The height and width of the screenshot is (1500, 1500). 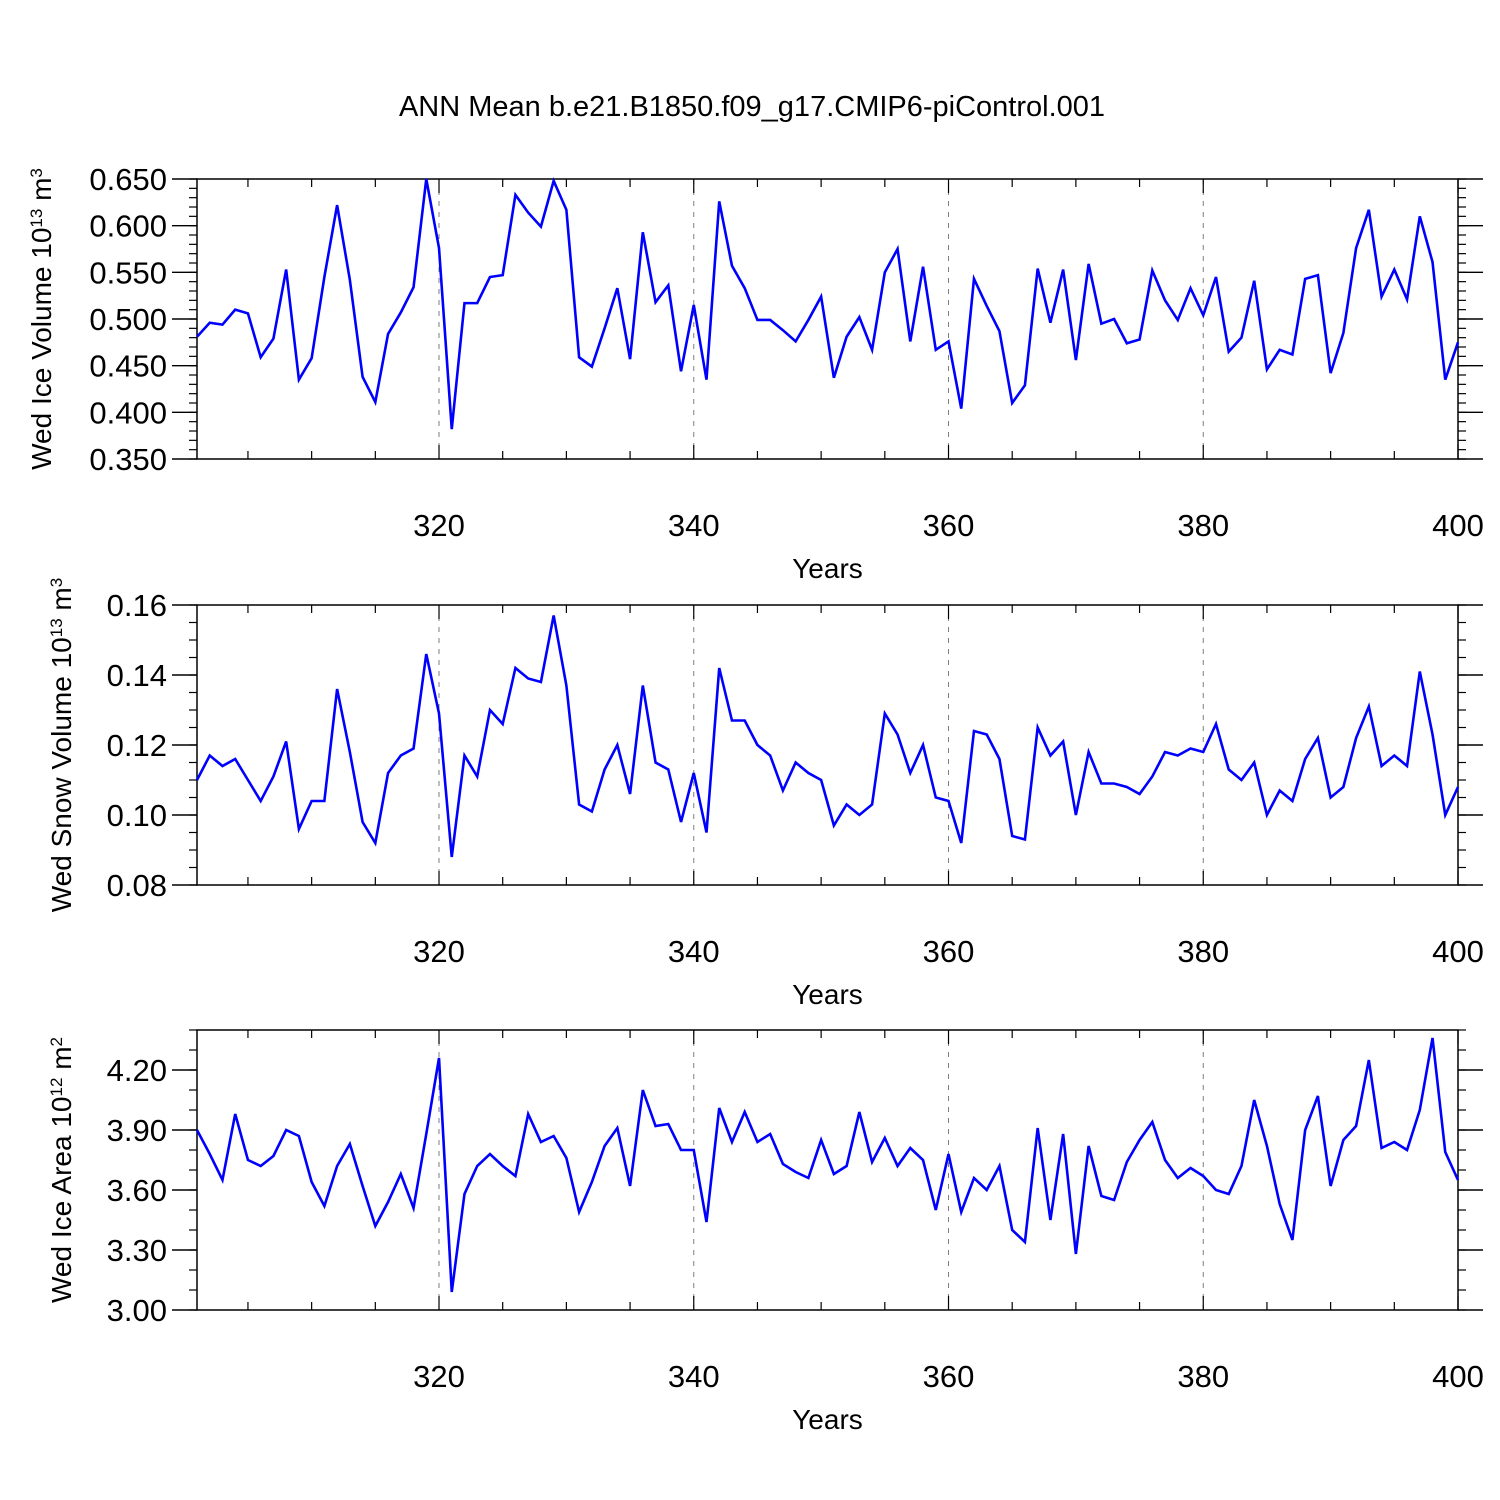 What do you see at coordinates (128, 272) in the screenshot?
I see `y-tick-label: 0.550` at bounding box center [128, 272].